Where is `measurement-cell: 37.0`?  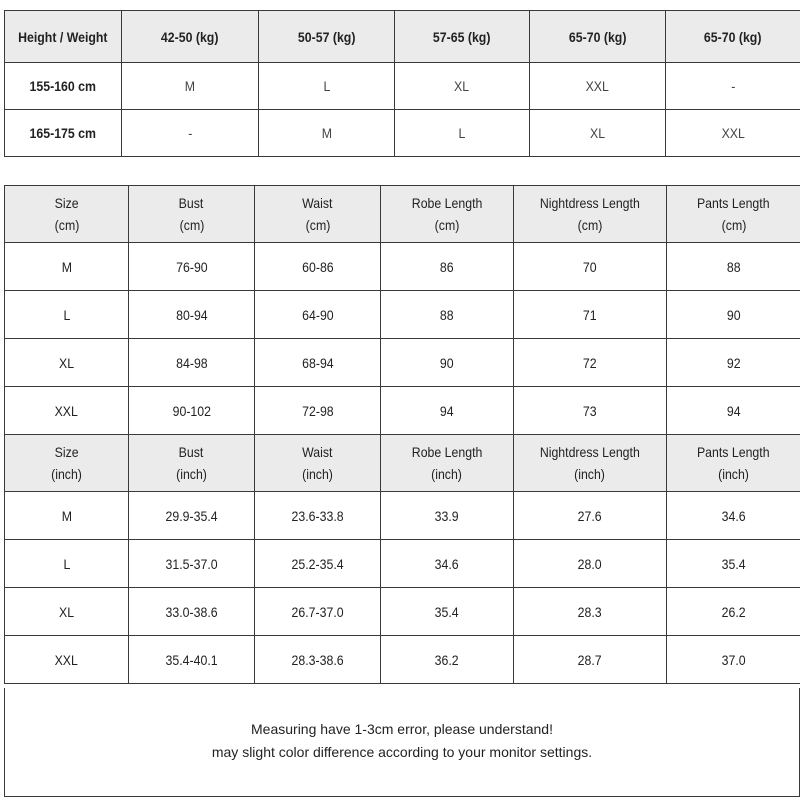
measurement-cell: 37.0 is located at coordinates (733, 659).